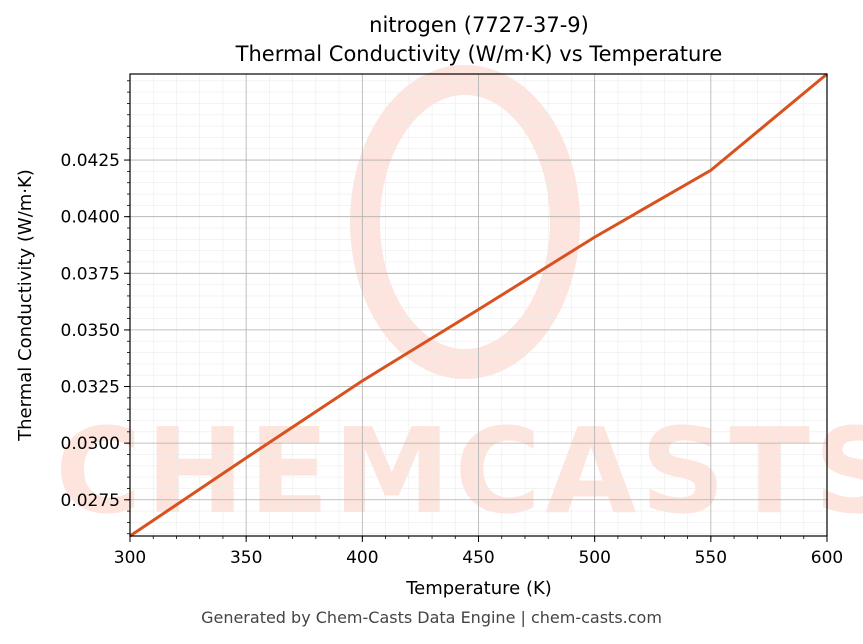 The height and width of the screenshot is (644, 863). I want to click on y-axis-label: Thermal Conductivity (W/m·K), so click(25, 305).